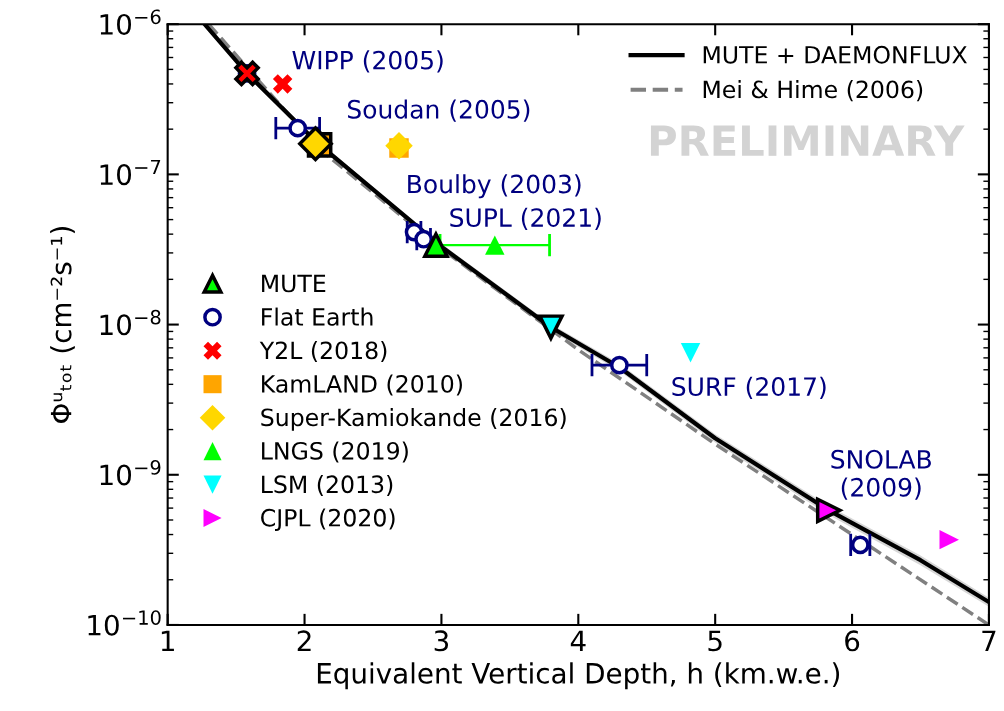 The image size is (1004, 711). Describe the element at coordinates (578, 676) in the screenshot. I see `x-axis-title: Equivalent Vertical Depth, h (km.w.e.)` at that location.